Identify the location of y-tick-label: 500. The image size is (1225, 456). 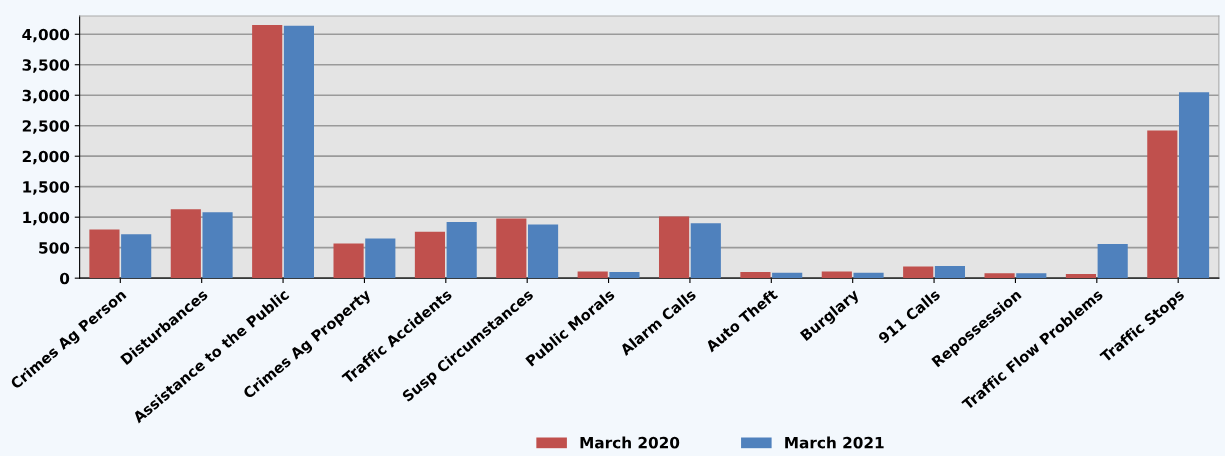
(54, 248).